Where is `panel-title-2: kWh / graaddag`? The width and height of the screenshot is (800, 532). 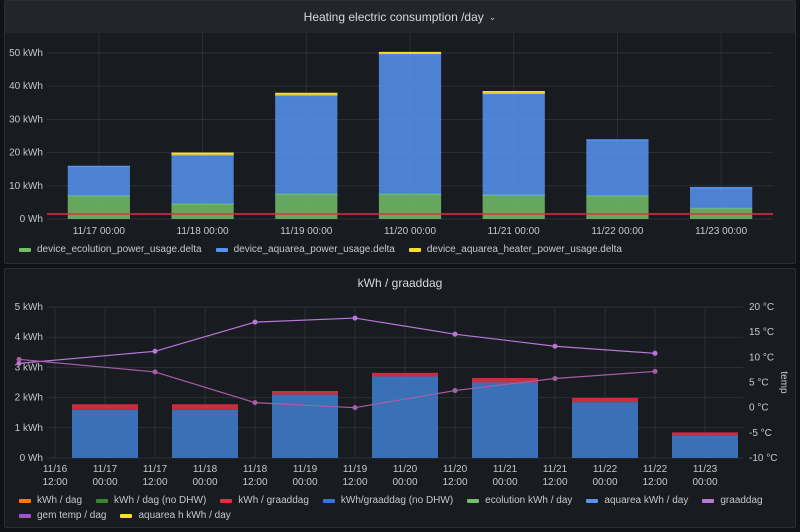
panel-title-2: kWh / graaddag is located at coordinates (400, 283).